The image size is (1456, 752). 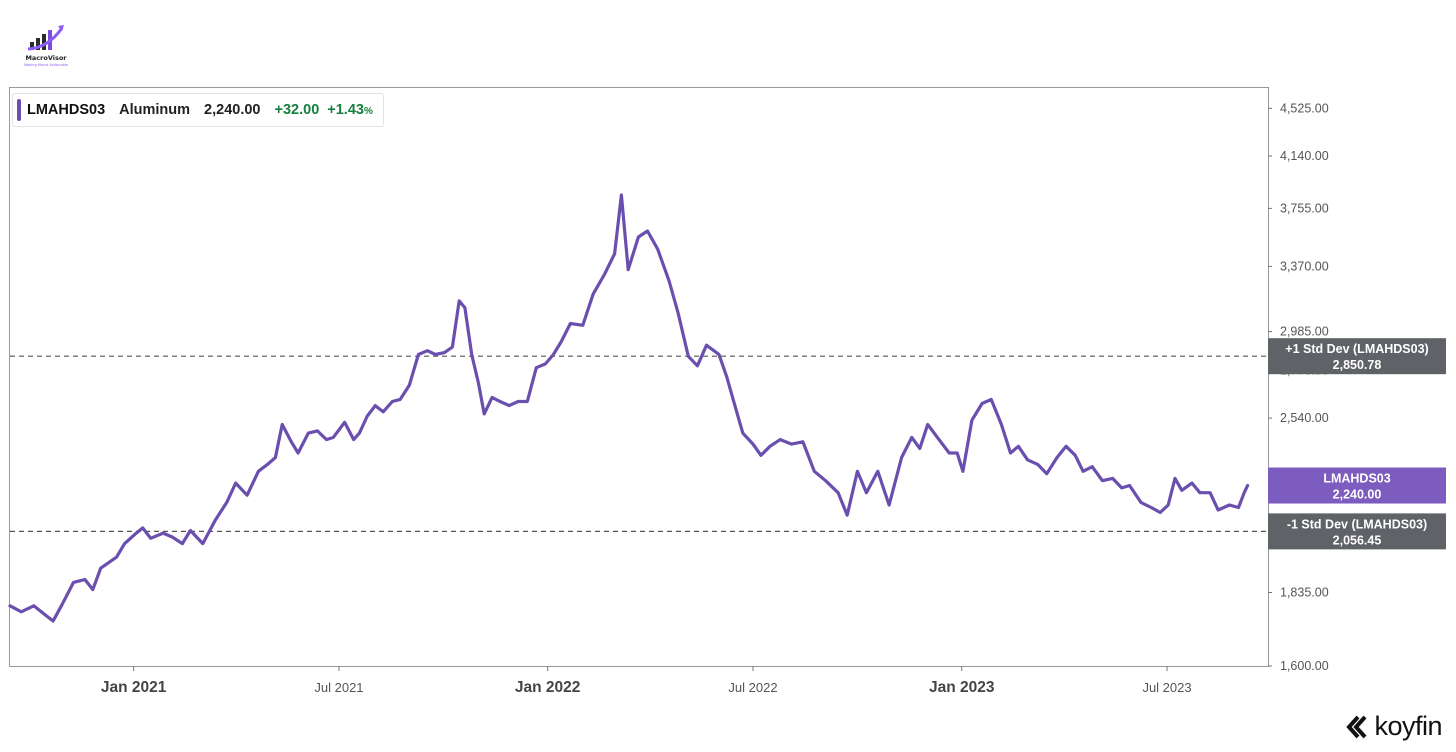 What do you see at coordinates (1356, 349) in the screenshot?
I see `plus-std-dev-label-title: +1 Std Dev (LMAHDS03)` at bounding box center [1356, 349].